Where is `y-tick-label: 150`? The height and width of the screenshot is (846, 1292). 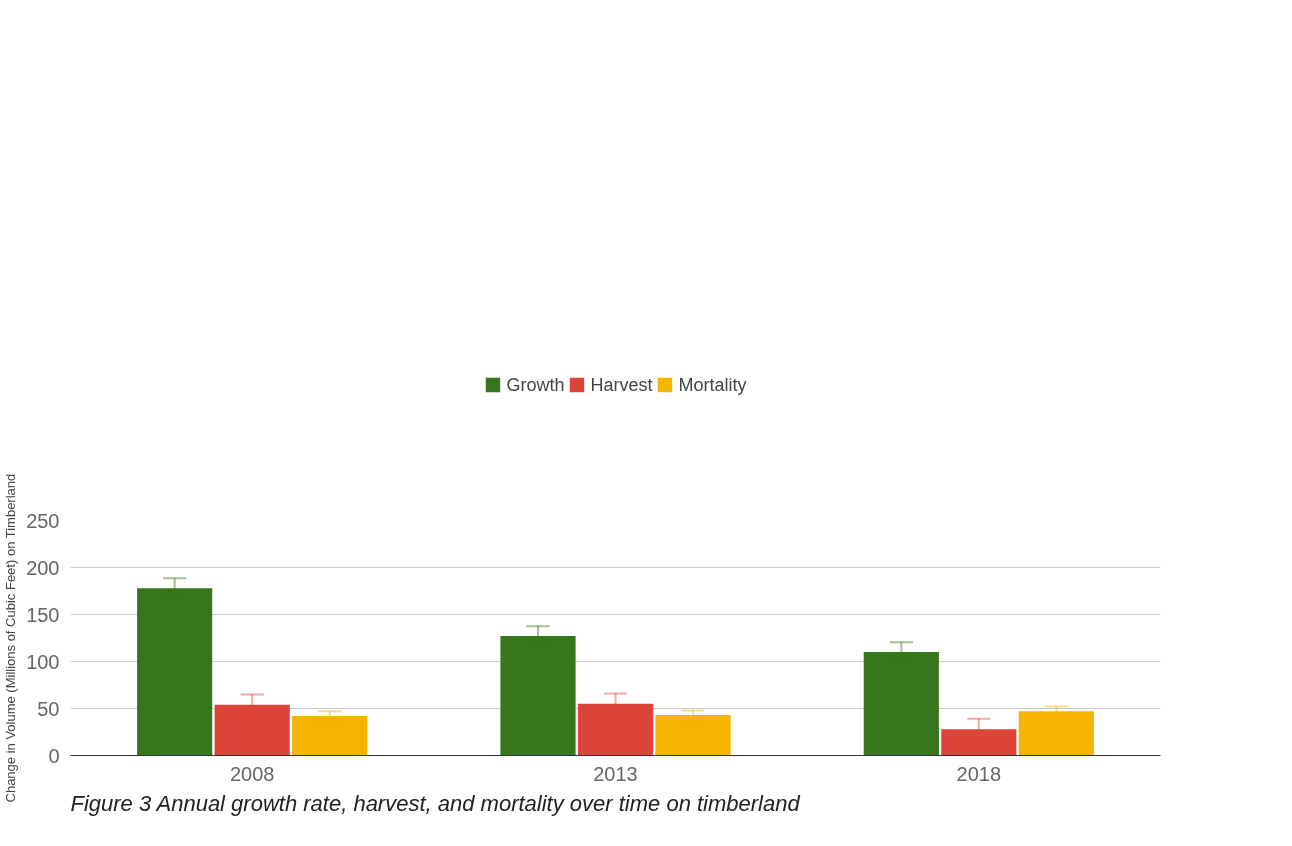 y-tick-label: 150 is located at coordinates (43, 614).